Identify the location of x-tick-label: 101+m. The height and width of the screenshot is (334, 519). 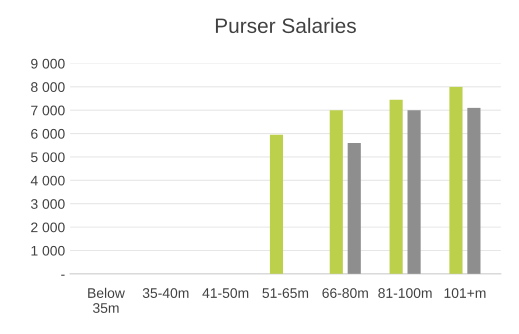
(465, 293).